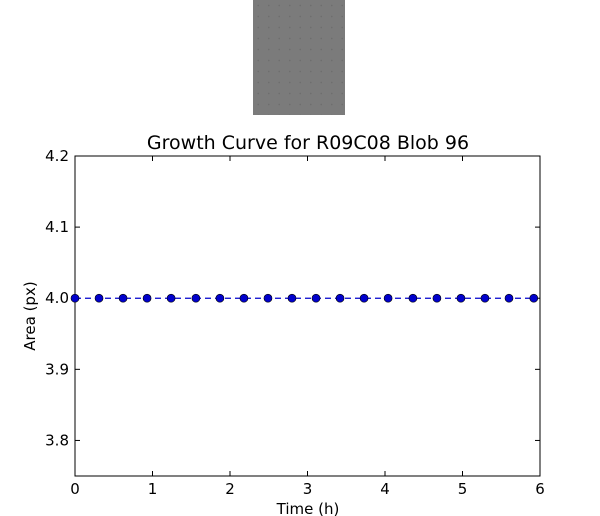  I want to click on x-tick-label: 1, so click(153, 489).